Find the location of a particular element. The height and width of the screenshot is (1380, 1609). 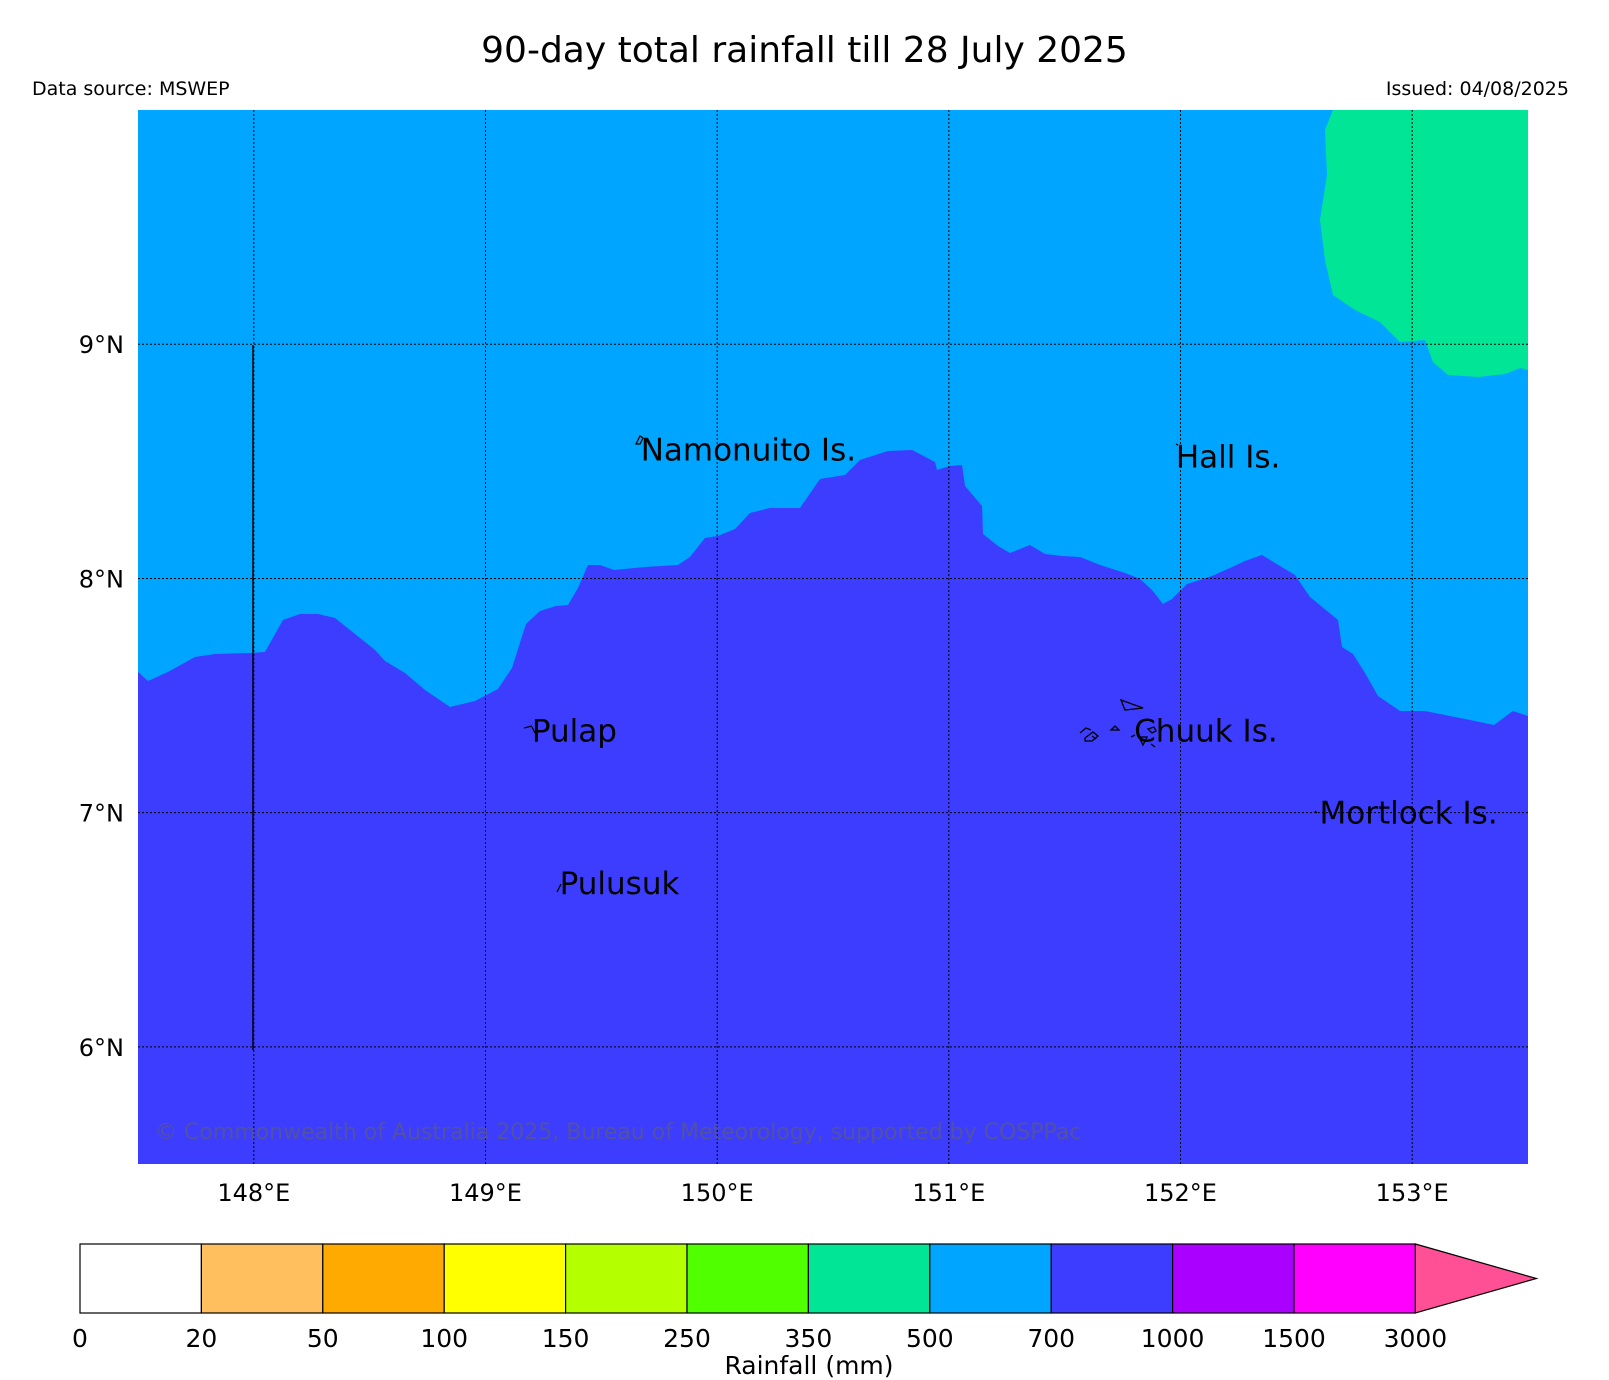

issued-date-label: Issued: 04/08/2025 is located at coordinates (1477, 89).